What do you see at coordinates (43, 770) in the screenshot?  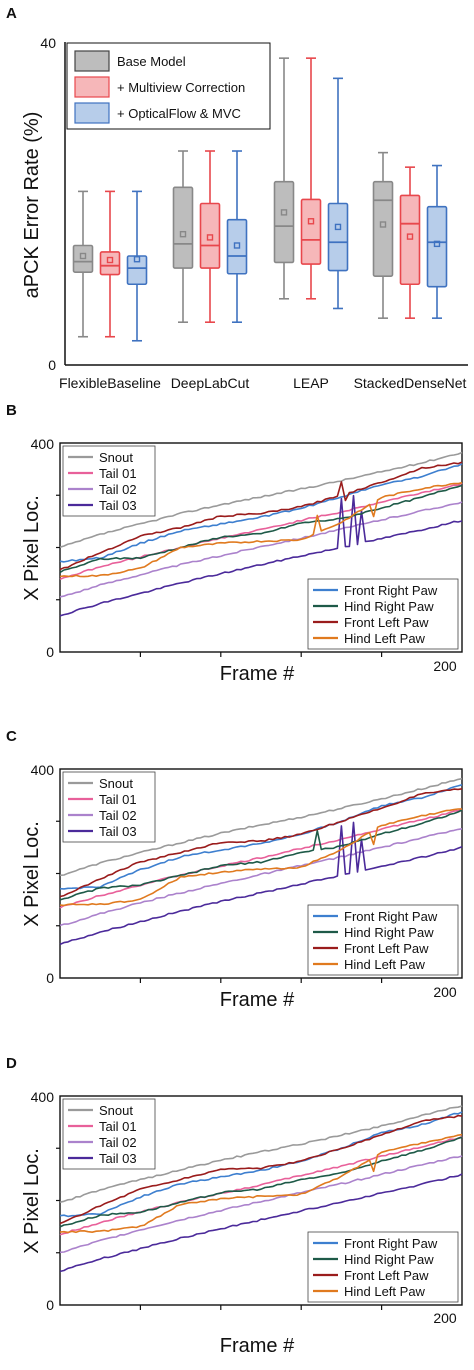 I see `panel-c-ytick-top: 400` at bounding box center [43, 770].